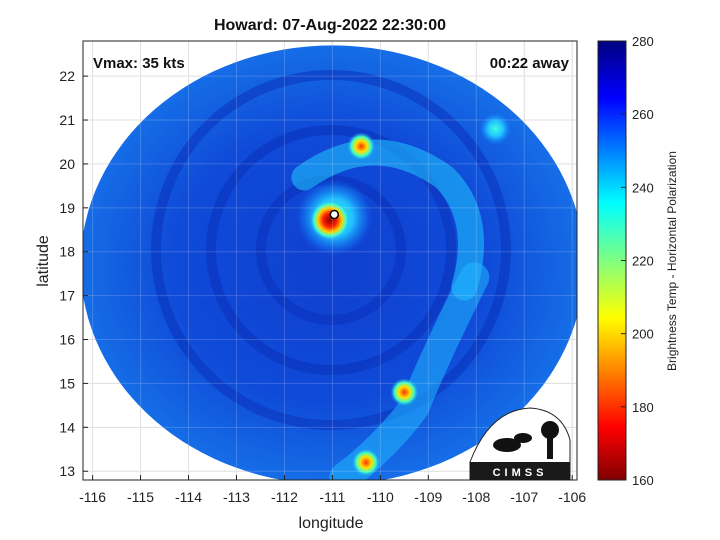 This screenshot has height=540, width=720. What do you see at coordinates (524, 497) in the screenshot?
I see `x-tick-label: -107` at bounding box center [524, 497].